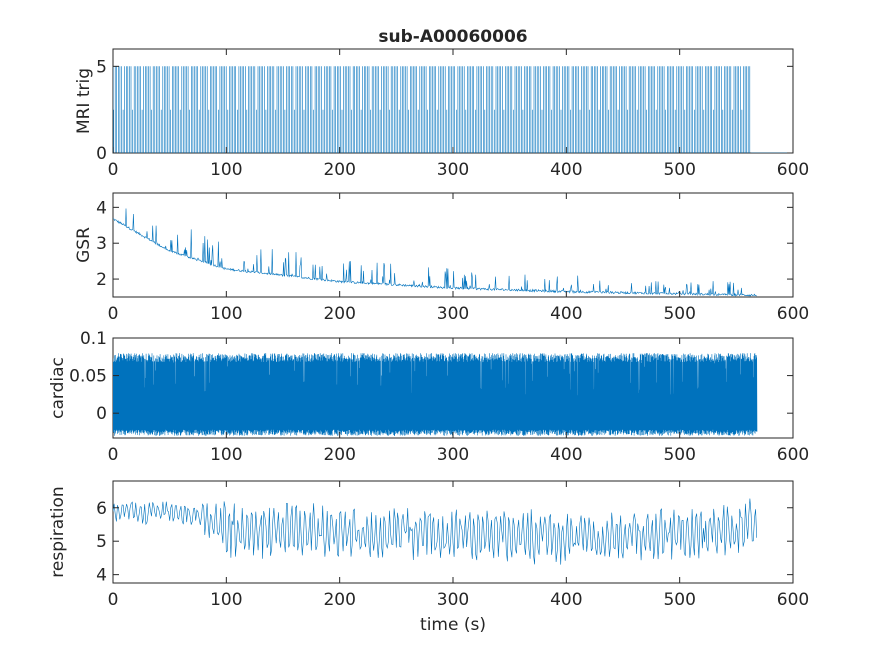 The image size is (875, 656). I want to click on y-axis-label: respiration, so click(58, 531).